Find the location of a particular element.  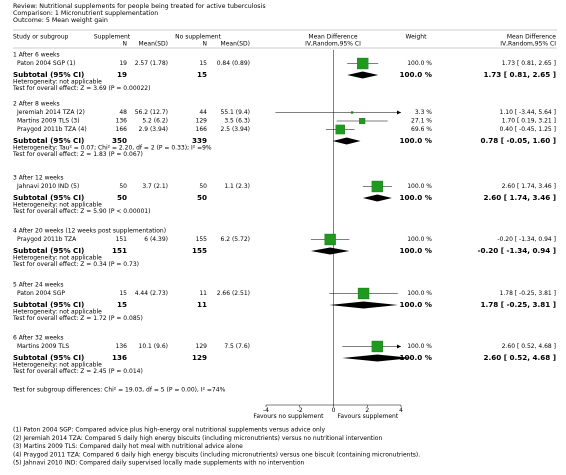

col-header: Supplement is located at coordinates (112, 37).